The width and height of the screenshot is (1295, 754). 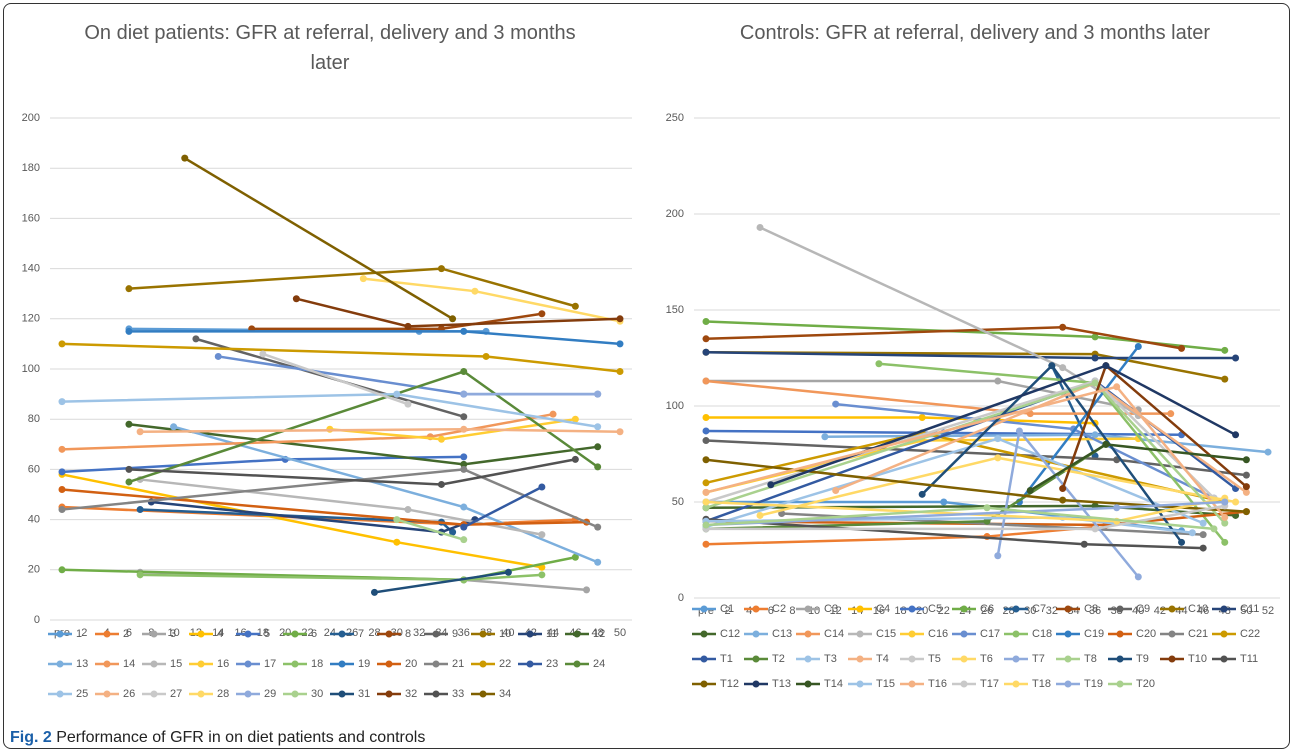 I want to click on y-tick-label: 140, so click(x=31, y=269).